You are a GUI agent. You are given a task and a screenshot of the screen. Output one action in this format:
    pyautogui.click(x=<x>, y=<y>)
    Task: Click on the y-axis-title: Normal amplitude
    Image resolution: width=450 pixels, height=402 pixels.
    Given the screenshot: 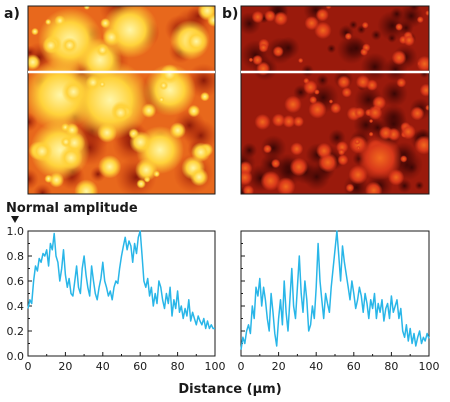 What is the action you would take?
    pyautogui.click(x=72, y=208)
    